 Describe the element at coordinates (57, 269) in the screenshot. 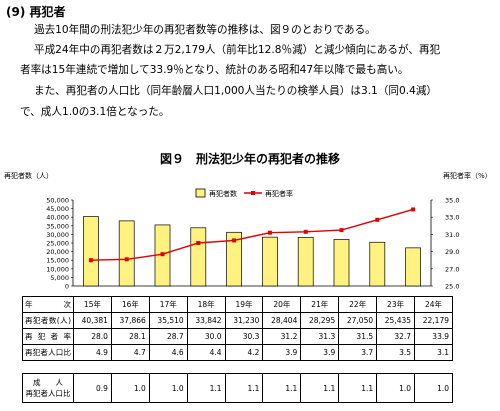

I see `y-left-tick-label: 10,000` at that location.